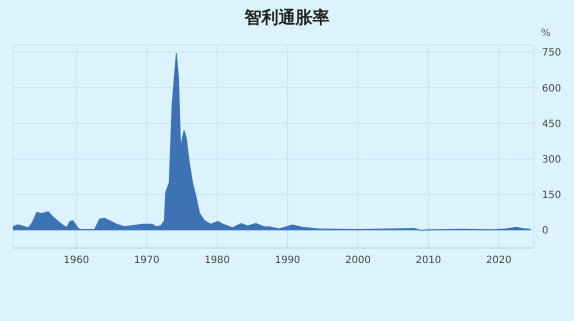 This screenshot has width=574, height=321. What do you see at coordinates (217, 260) in the screenshot?
I see `x-tick-label: 1980` at bounding box center [217, 260].